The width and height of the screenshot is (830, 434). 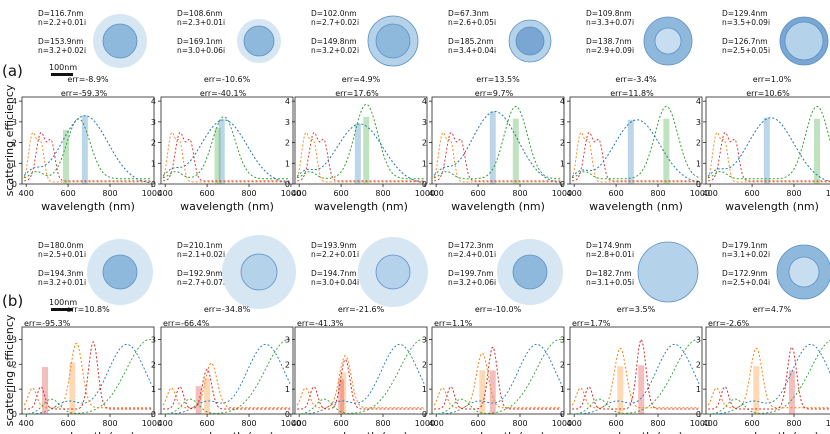 I want to click on error-label-1: err=-10.0%, so click(x=498, y=309).